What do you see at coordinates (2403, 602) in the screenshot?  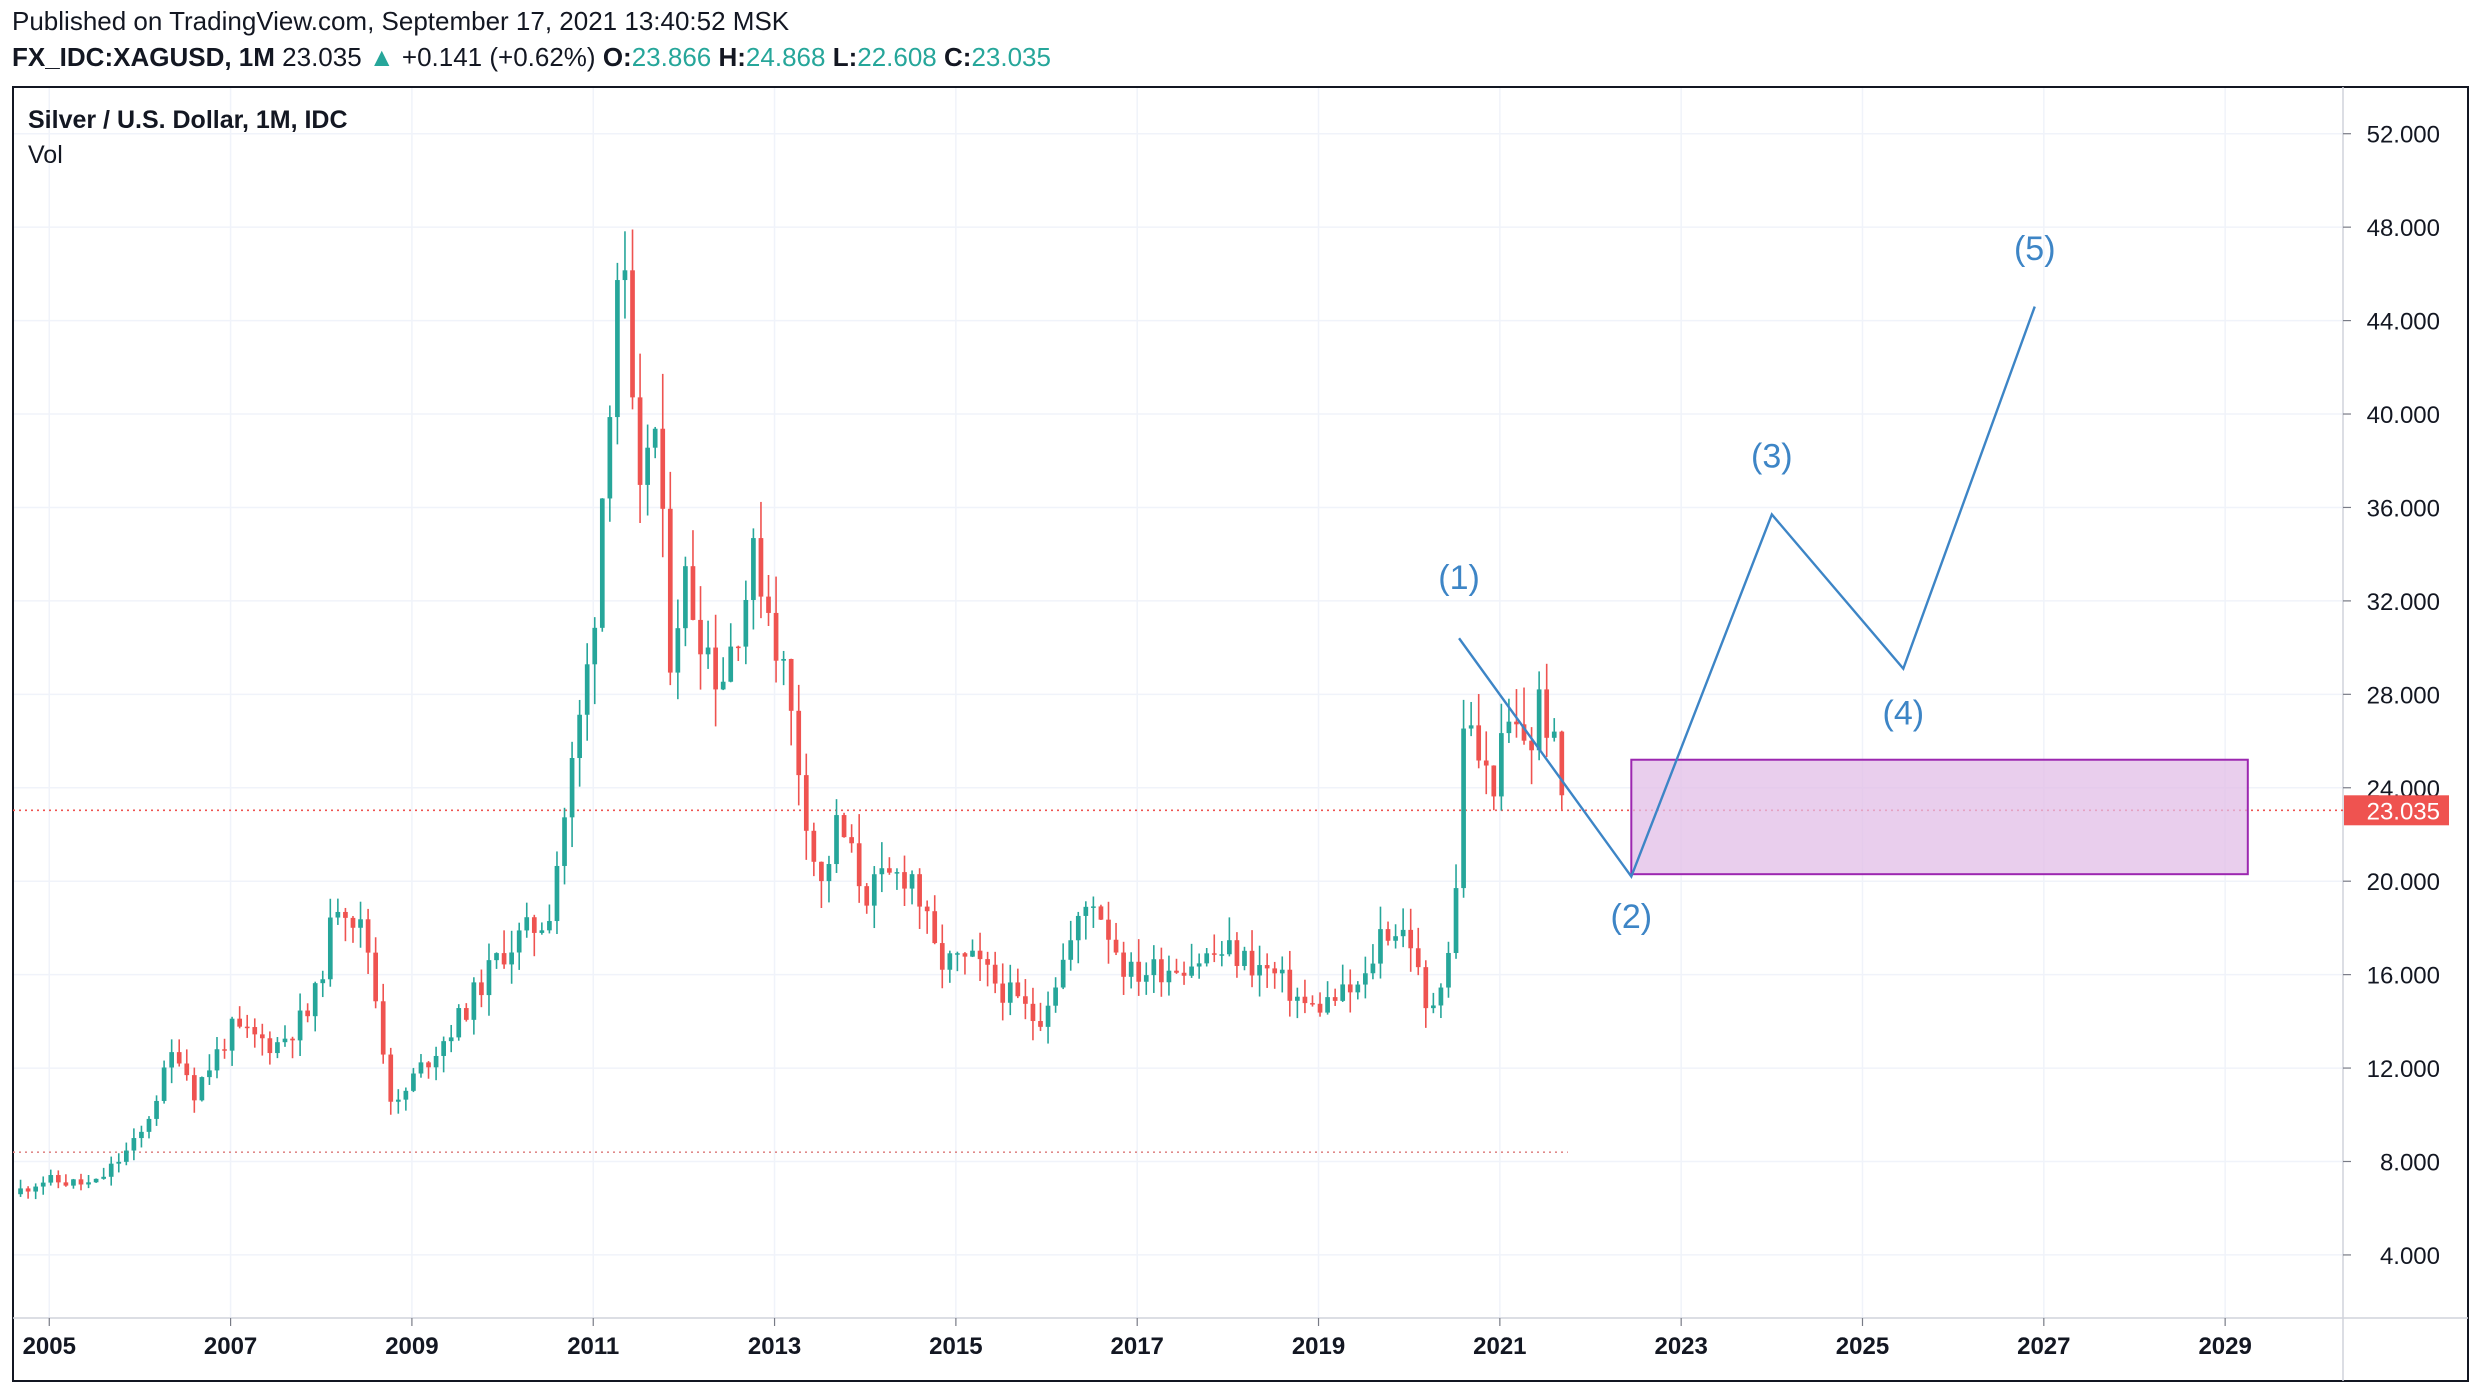 I see `y-tick-label: 32.000` at bounding box center [2403, 602].